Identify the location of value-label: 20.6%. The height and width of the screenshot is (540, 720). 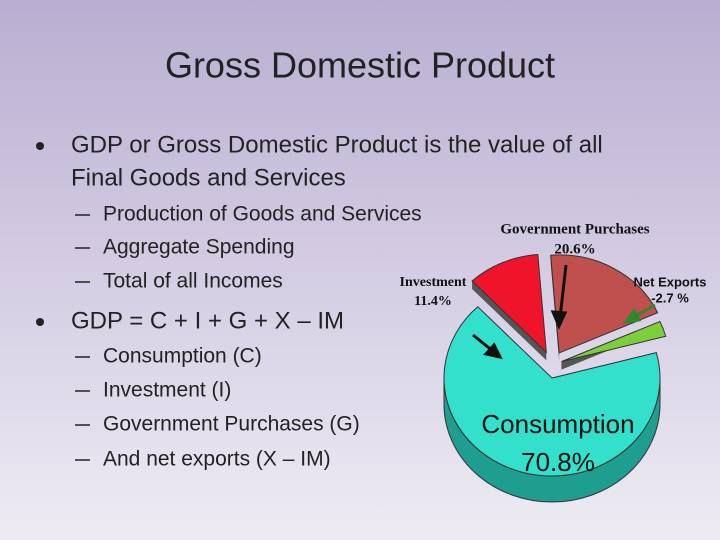
(574, 249).